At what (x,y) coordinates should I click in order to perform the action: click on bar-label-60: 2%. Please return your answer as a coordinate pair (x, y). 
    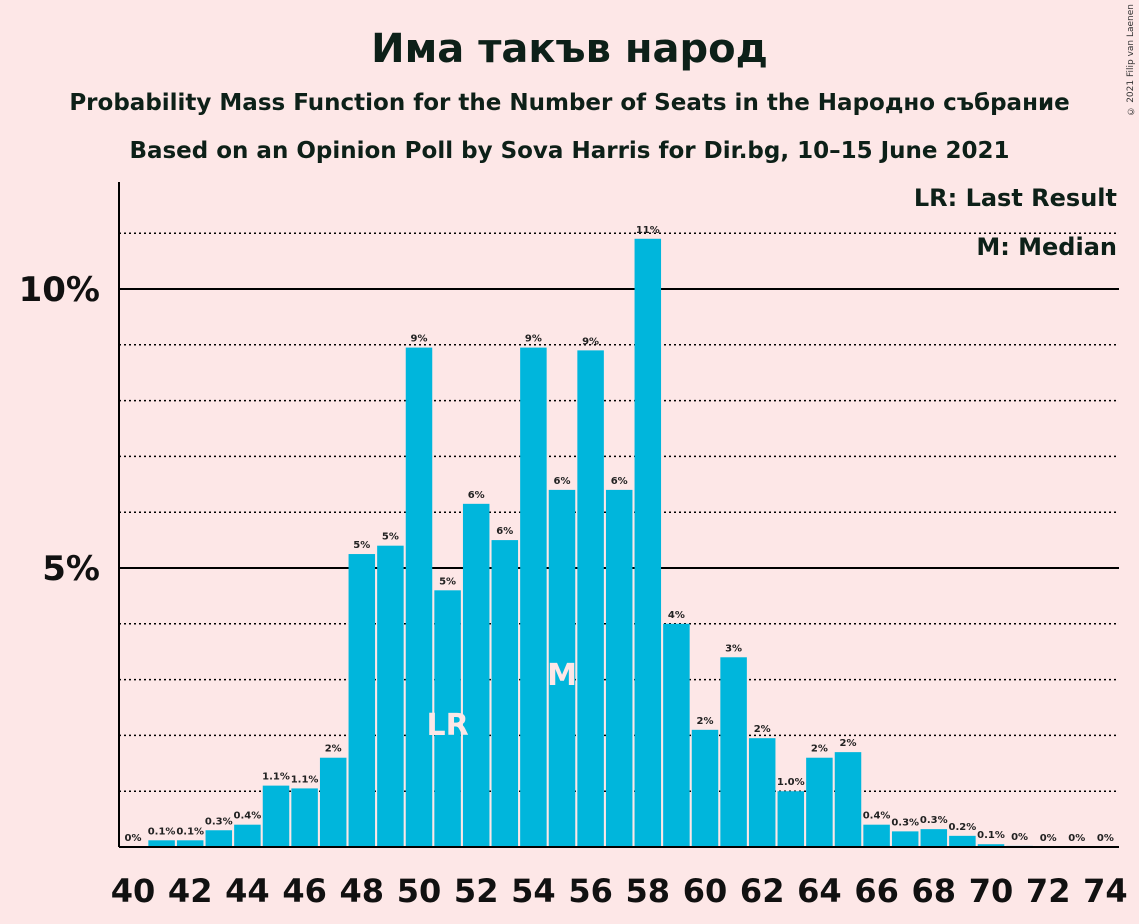
    Looking at the image, I should click on (705, 721).